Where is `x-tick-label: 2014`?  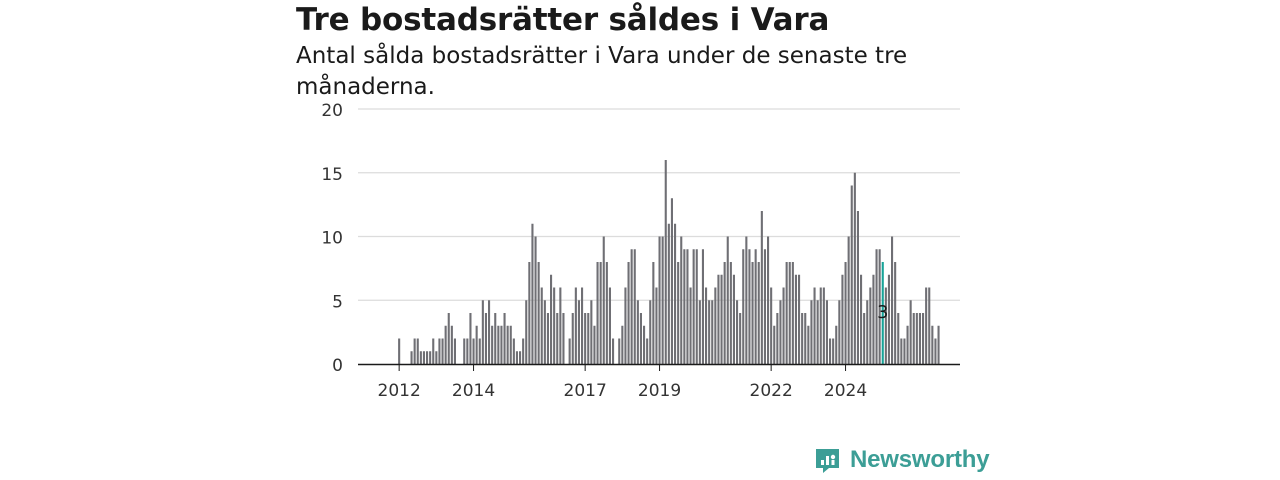 x-tick-label: 2014 is located at coordinates (473, 391).